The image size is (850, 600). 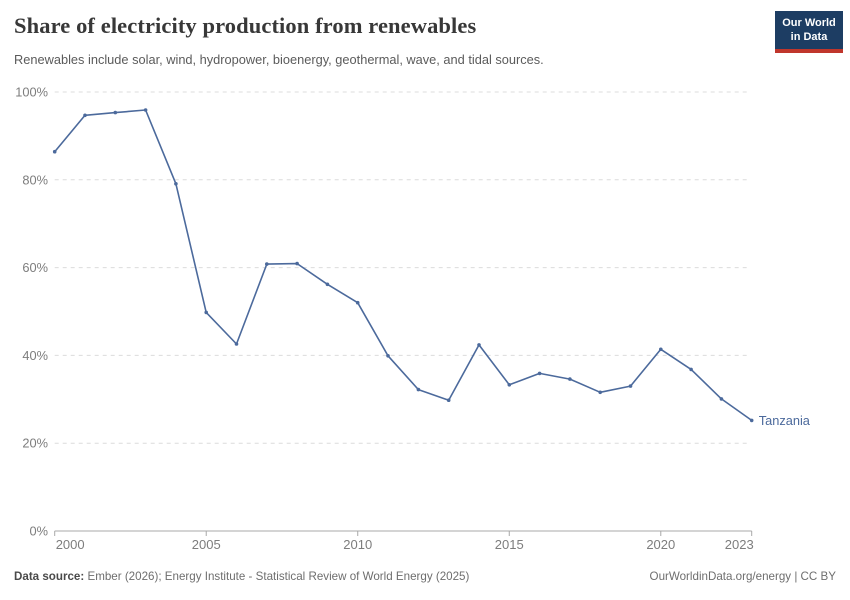 I want to click on y-tick-label: 60%, so click(x=35, y=267).